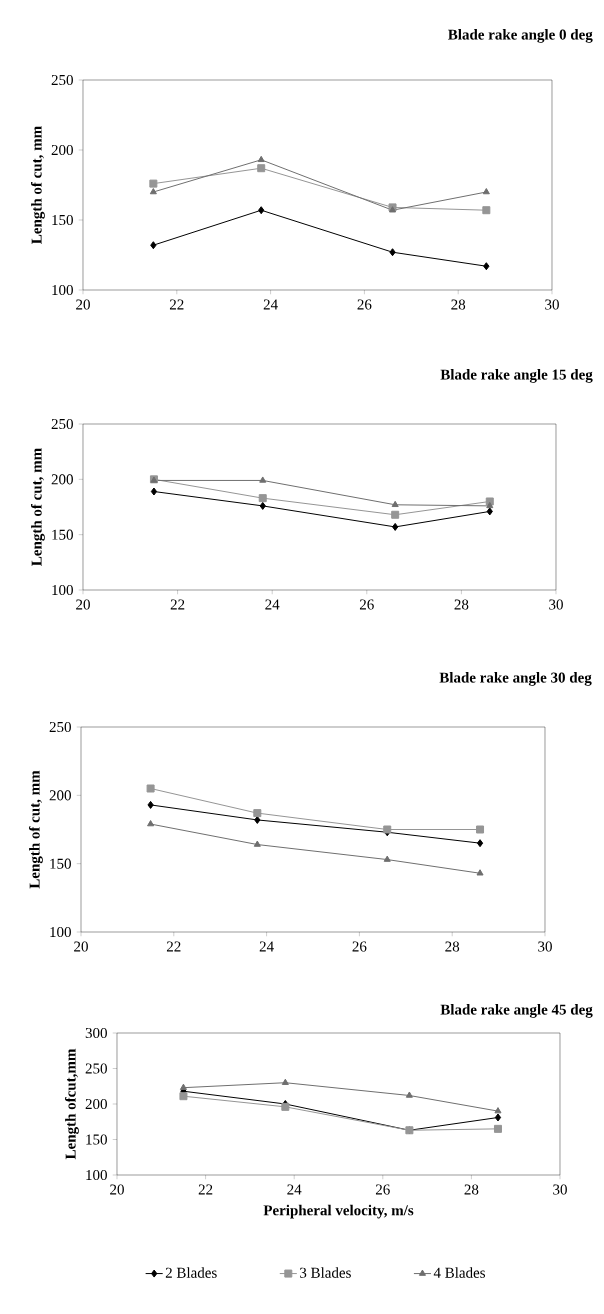  Describe the element at coordinates (96, 1033) in the screenshot. I see `y-tick-label: 300` at that location.